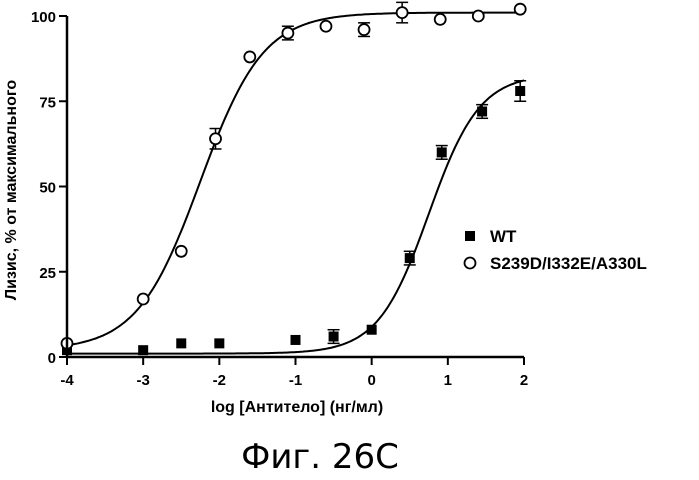  What do you see at coordinates (142, 380) in the screenshot?
I see `x-tick-label: -3` at bounding box center [142, 380].